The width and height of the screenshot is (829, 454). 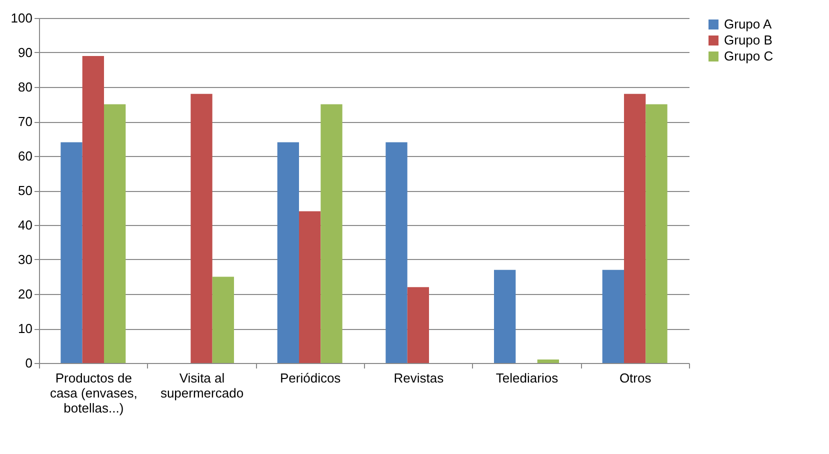 I want to click on x-tick-label: Telediarios, so click(x=527, y=378).